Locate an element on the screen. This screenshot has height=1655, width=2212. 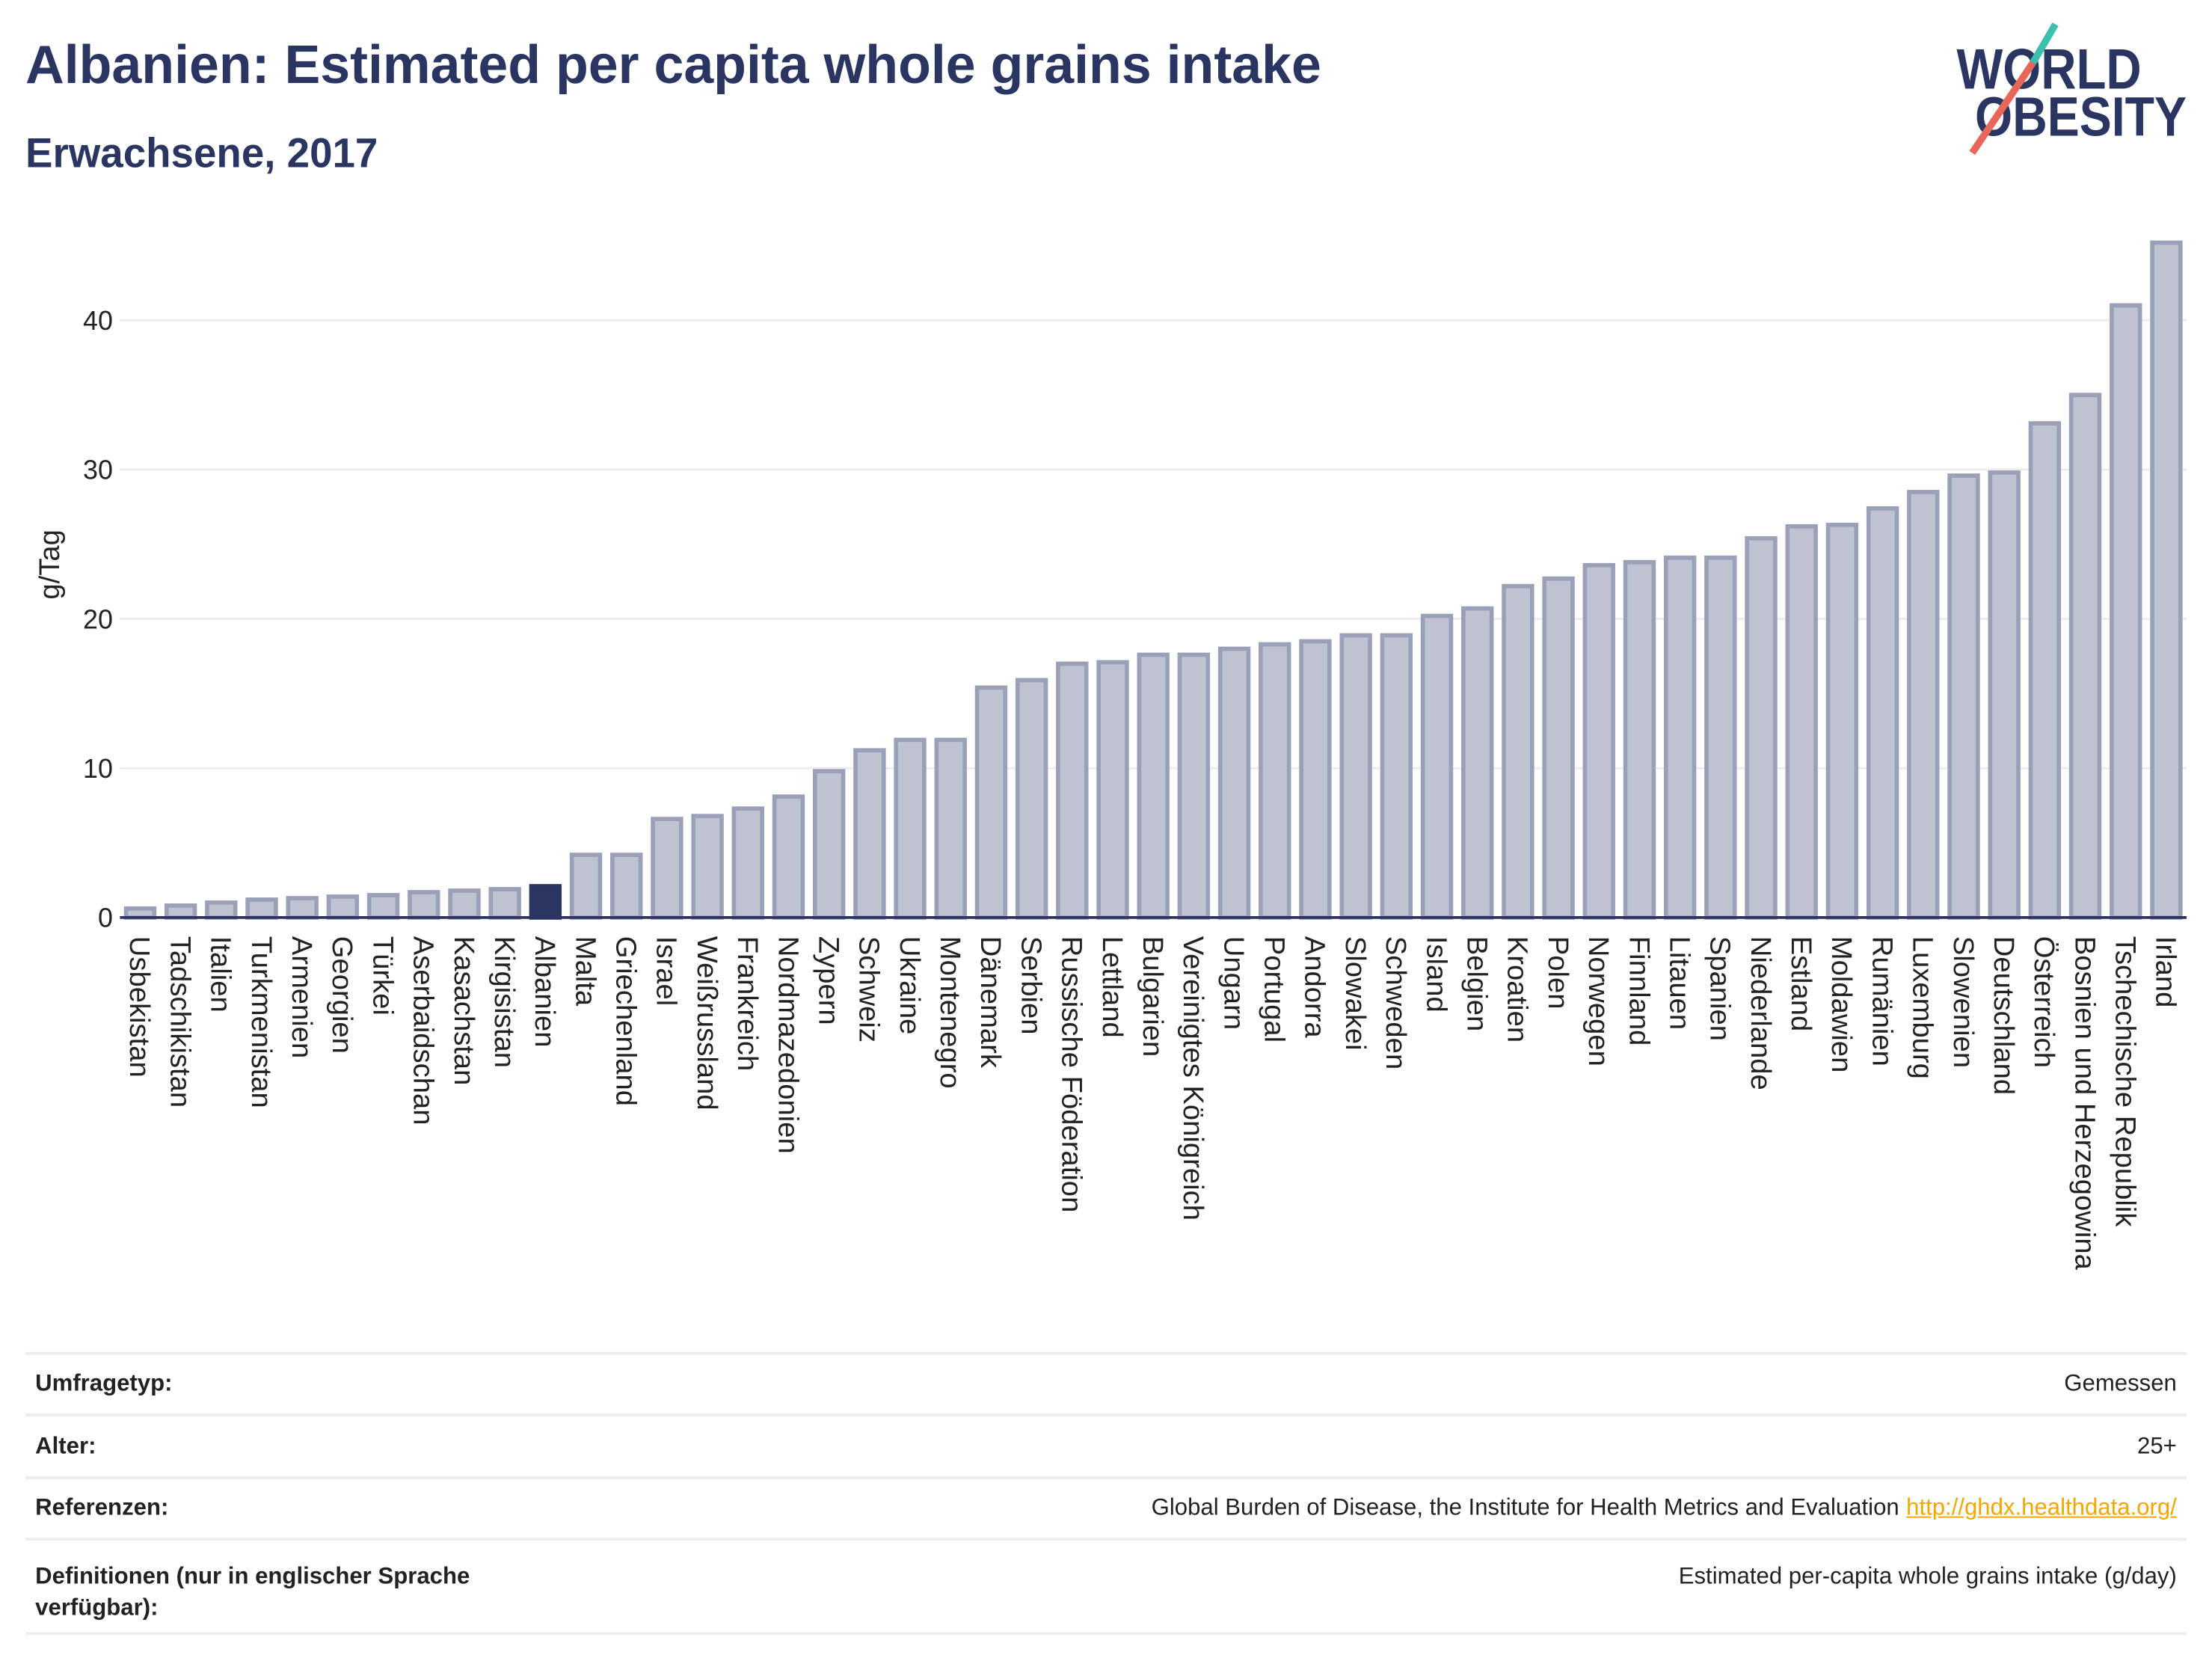
x-tick-label-deutschland: Deutschland is located at coordinates (2003, 1015).